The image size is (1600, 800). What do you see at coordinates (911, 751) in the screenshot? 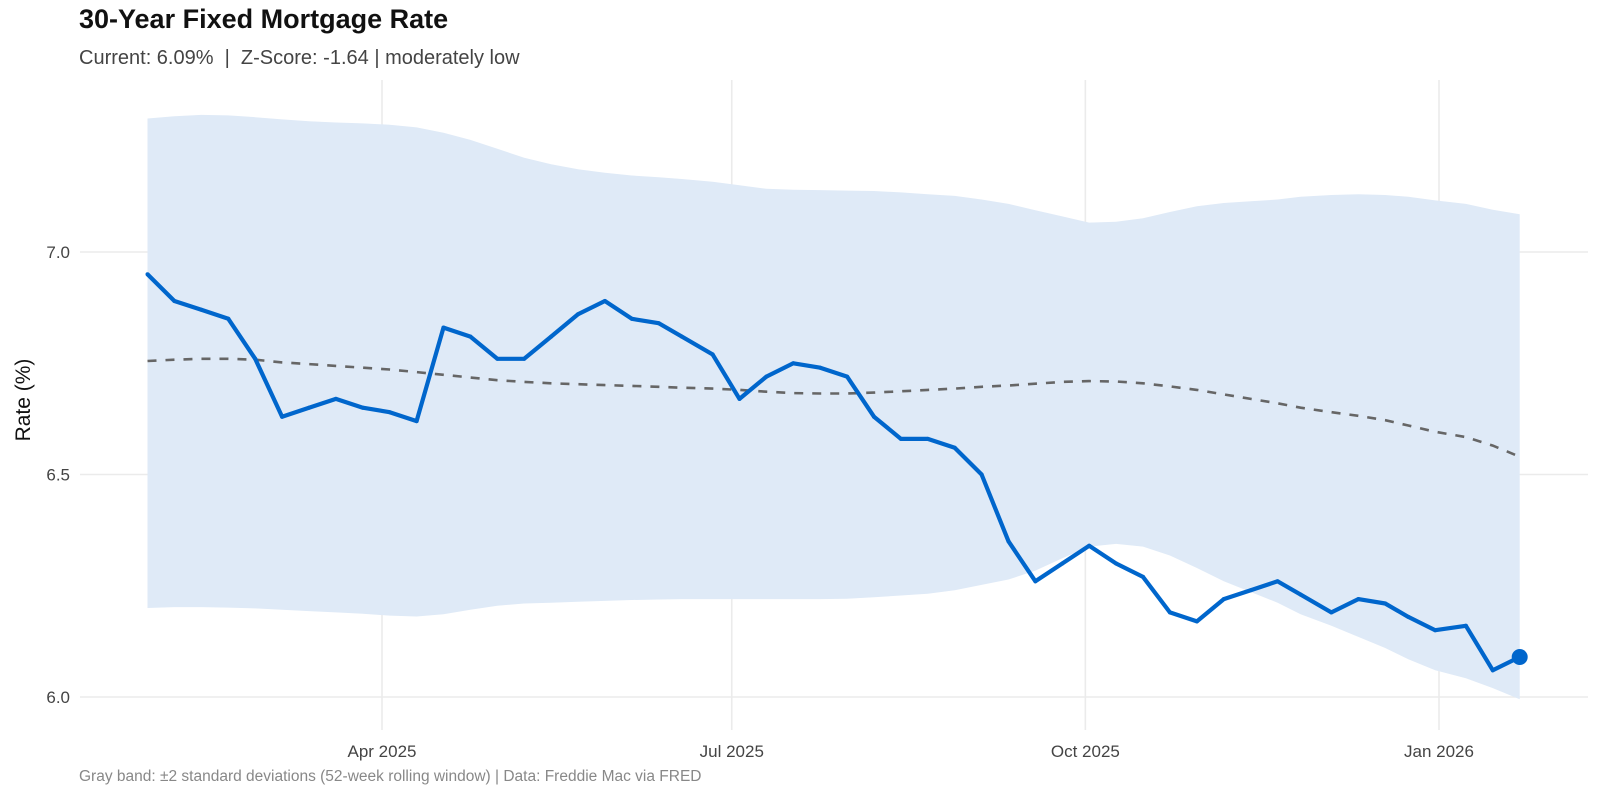
I see `x-axis-ticks: Apr 2025 Jul 2025 Oct 2025 Jan 2026` at bounding box center [911, 751].